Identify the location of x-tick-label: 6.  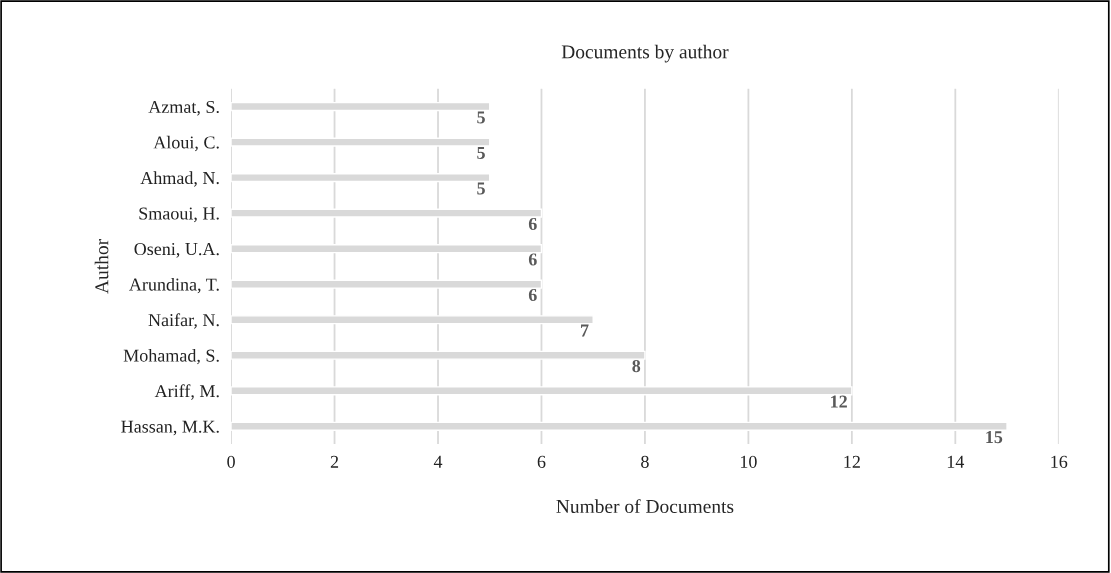
(541, 461).